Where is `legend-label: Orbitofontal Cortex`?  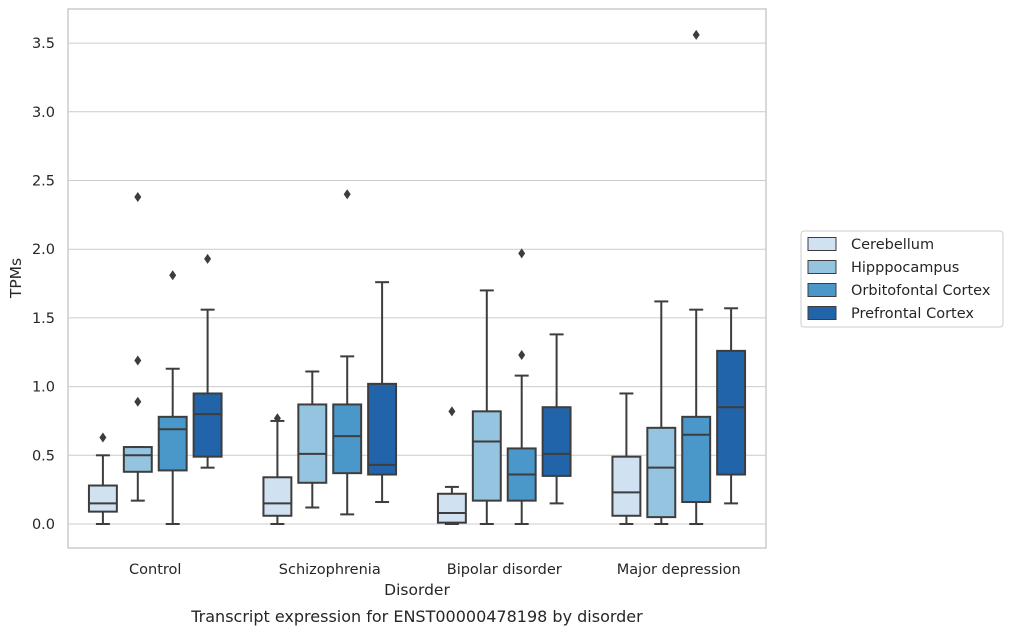 legend-label: Orbitofontal Cortex is located at coordinates (921, 291).